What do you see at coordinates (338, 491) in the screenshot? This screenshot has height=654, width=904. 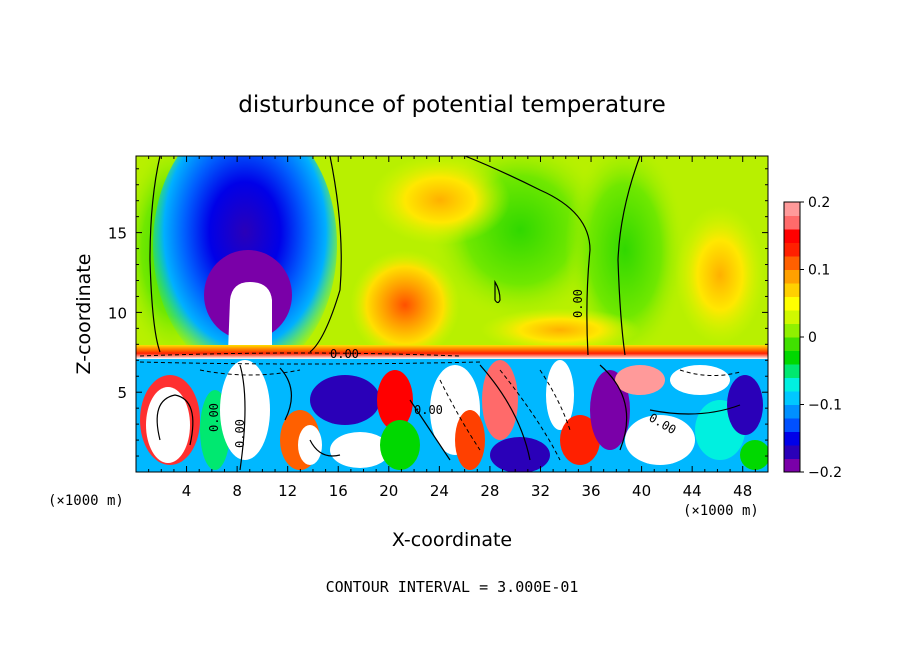 I see `x-tick-label: 16` at bounding box center [338, 491].